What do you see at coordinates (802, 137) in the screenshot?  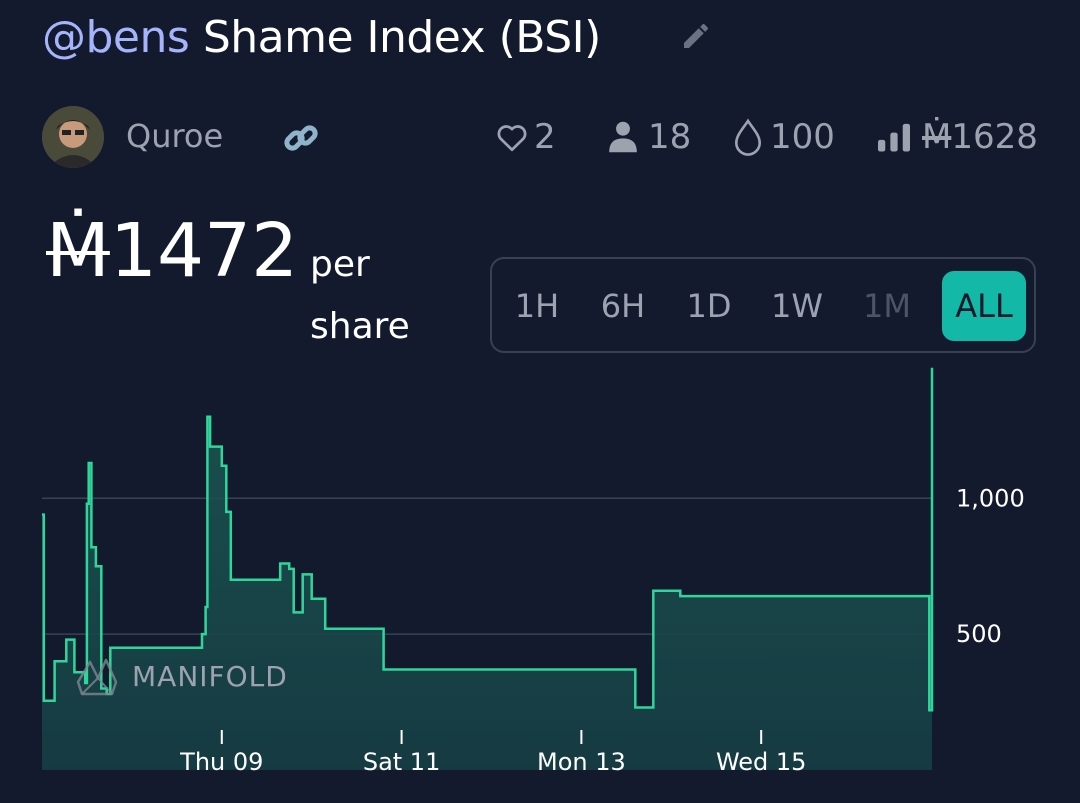 I see `liquidity-amount: 100` at bounding box center [802, 137].